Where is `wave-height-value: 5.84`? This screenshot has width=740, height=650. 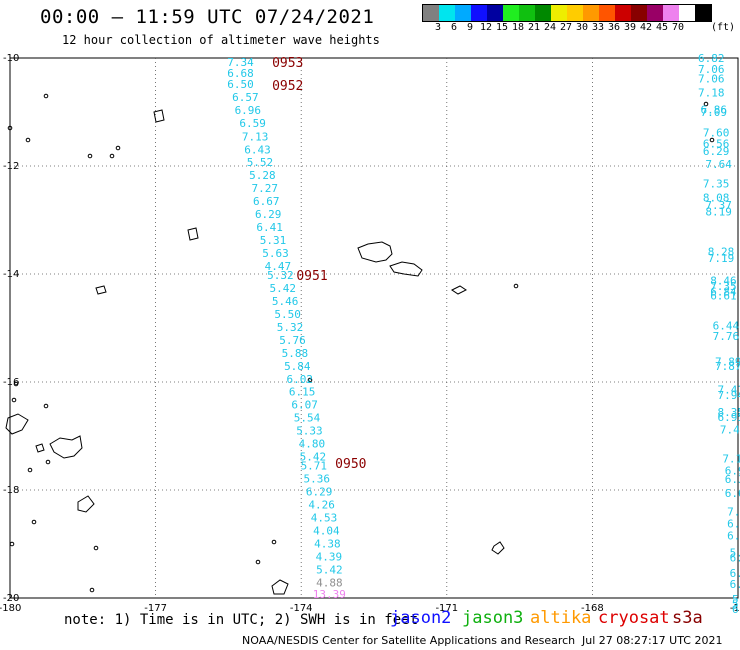
wave-height-value: 5.84 is located at coordinates (297, 366).